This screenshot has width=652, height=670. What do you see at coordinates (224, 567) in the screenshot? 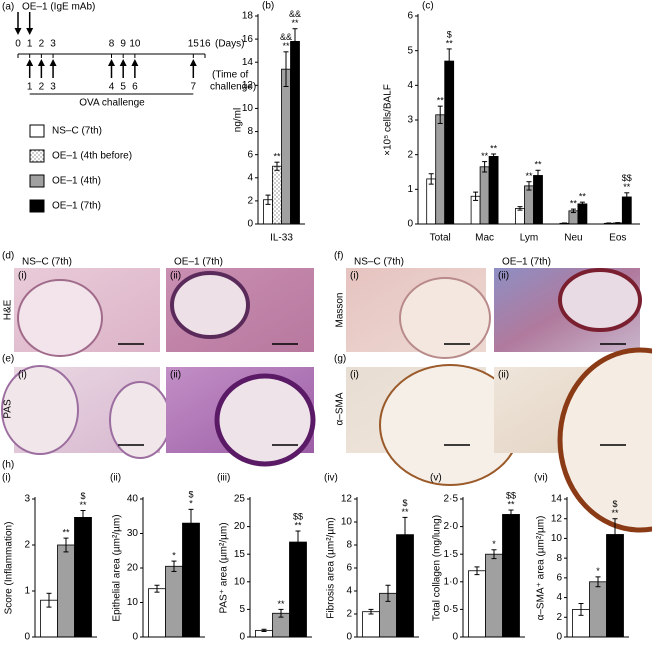
I see `y-axis-label: PAS⁺ area (µm²/µm)` at bounding box center [224, 567].